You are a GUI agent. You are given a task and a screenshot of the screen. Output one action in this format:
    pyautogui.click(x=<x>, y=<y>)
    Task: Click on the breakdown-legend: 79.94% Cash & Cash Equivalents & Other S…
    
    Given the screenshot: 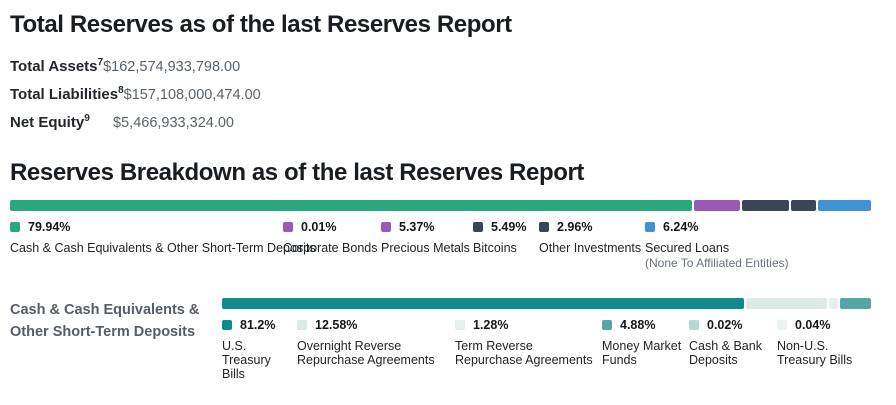 What is the action you would take?
    pyautogui.click(x=440, y=244)
    